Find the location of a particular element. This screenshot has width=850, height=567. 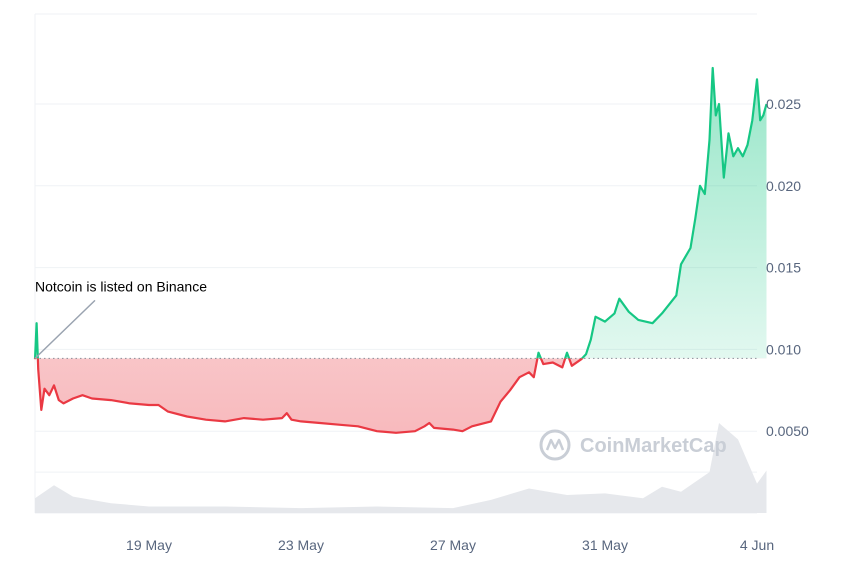

x-tick-label: 27 May is located at coordinates (453, 545).